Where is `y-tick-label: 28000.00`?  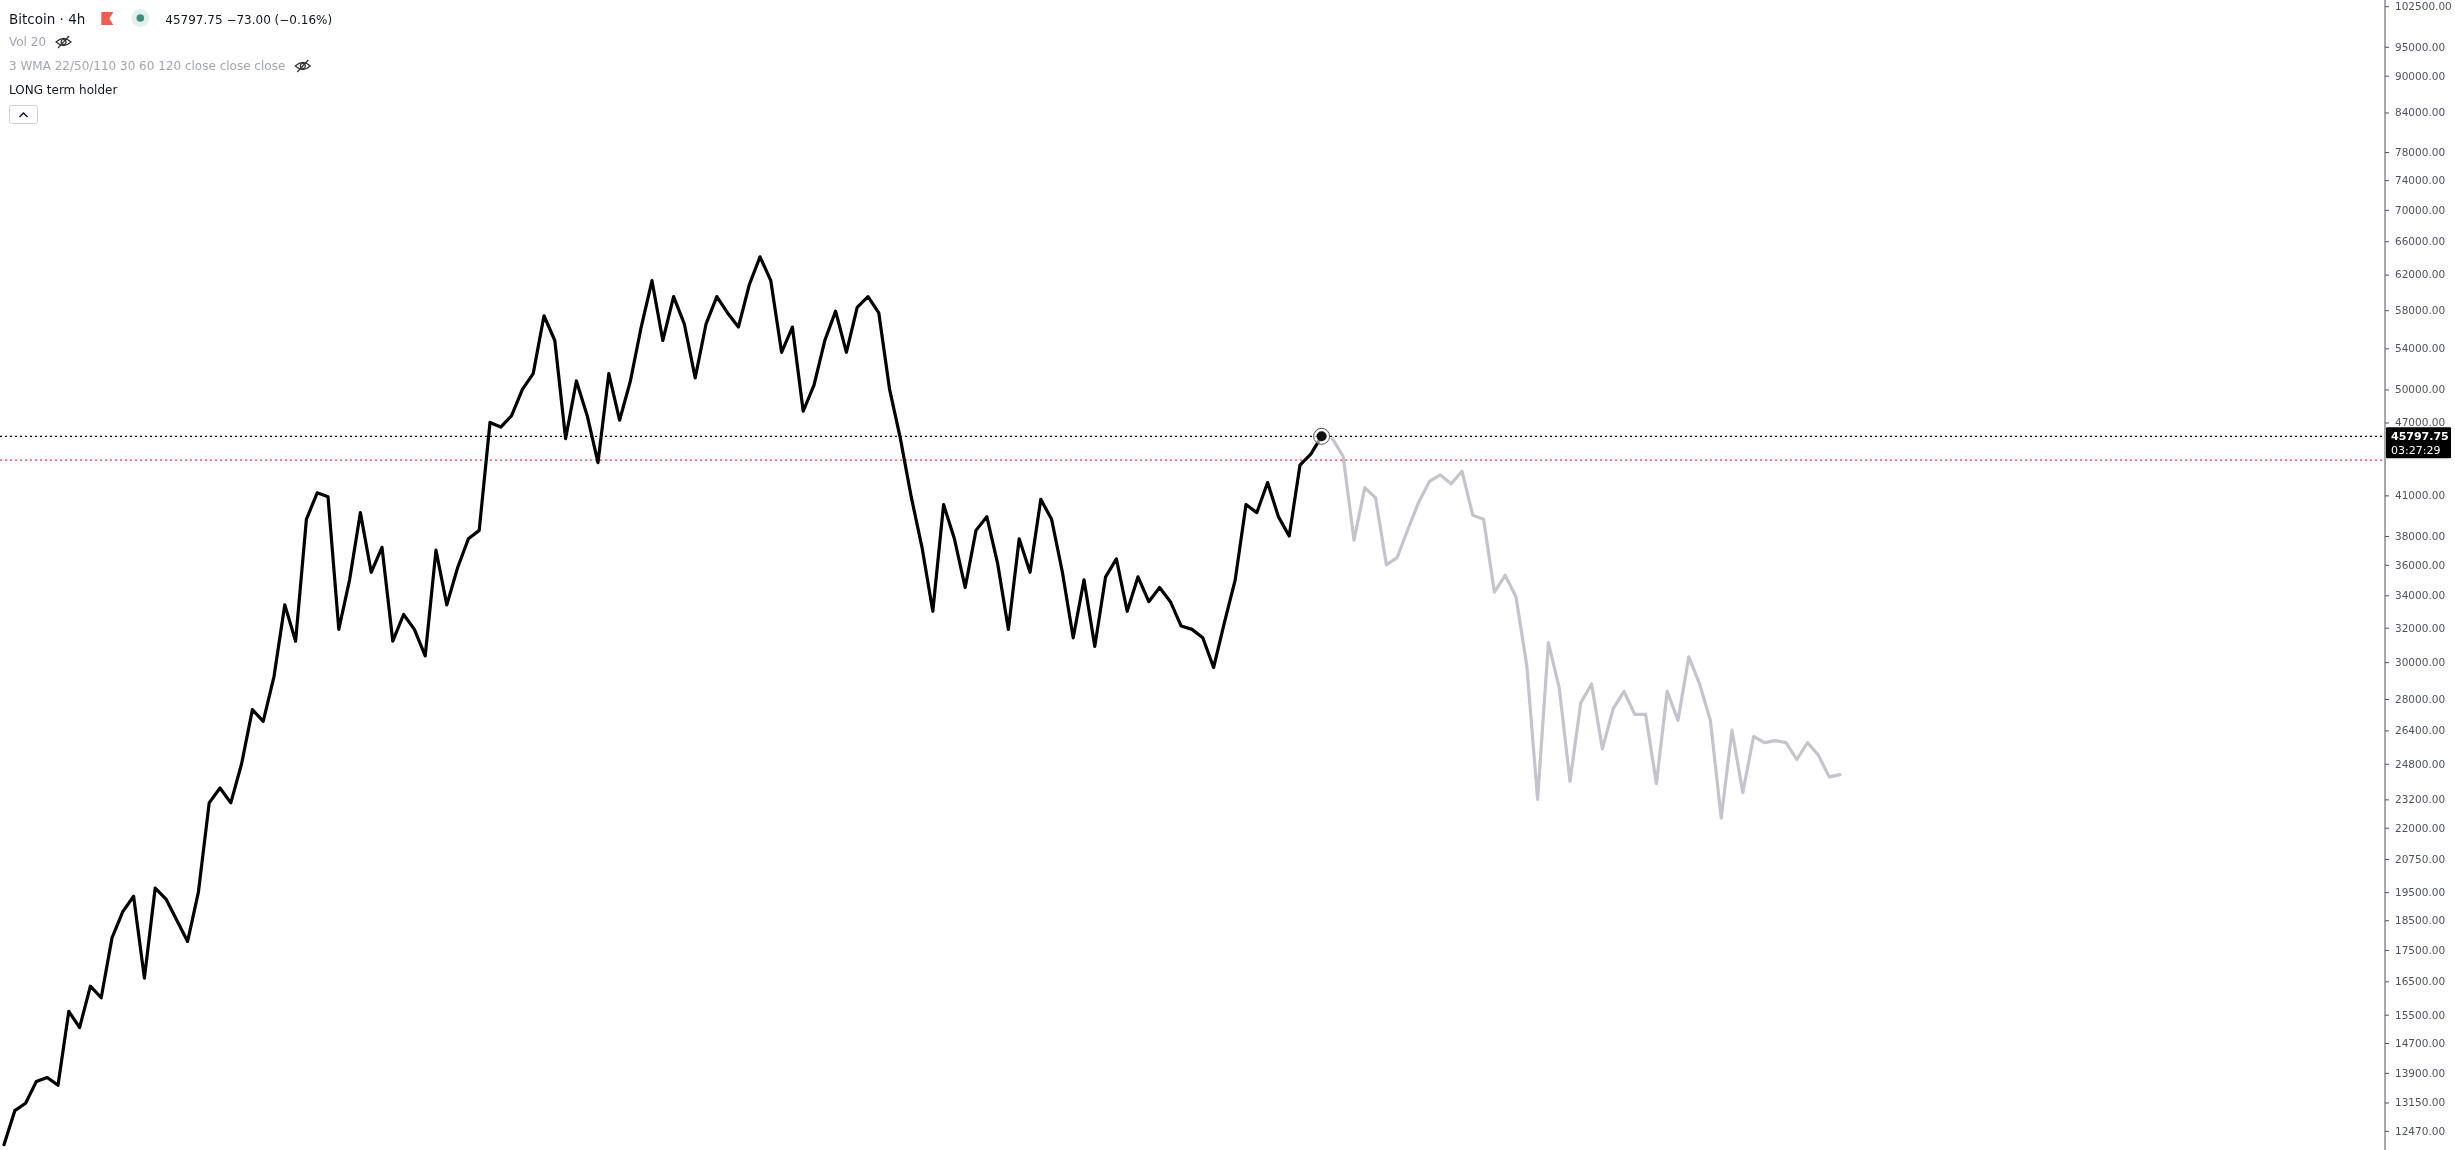
y-tick-label: 28000.00 is located at coordinates (2420, 698).